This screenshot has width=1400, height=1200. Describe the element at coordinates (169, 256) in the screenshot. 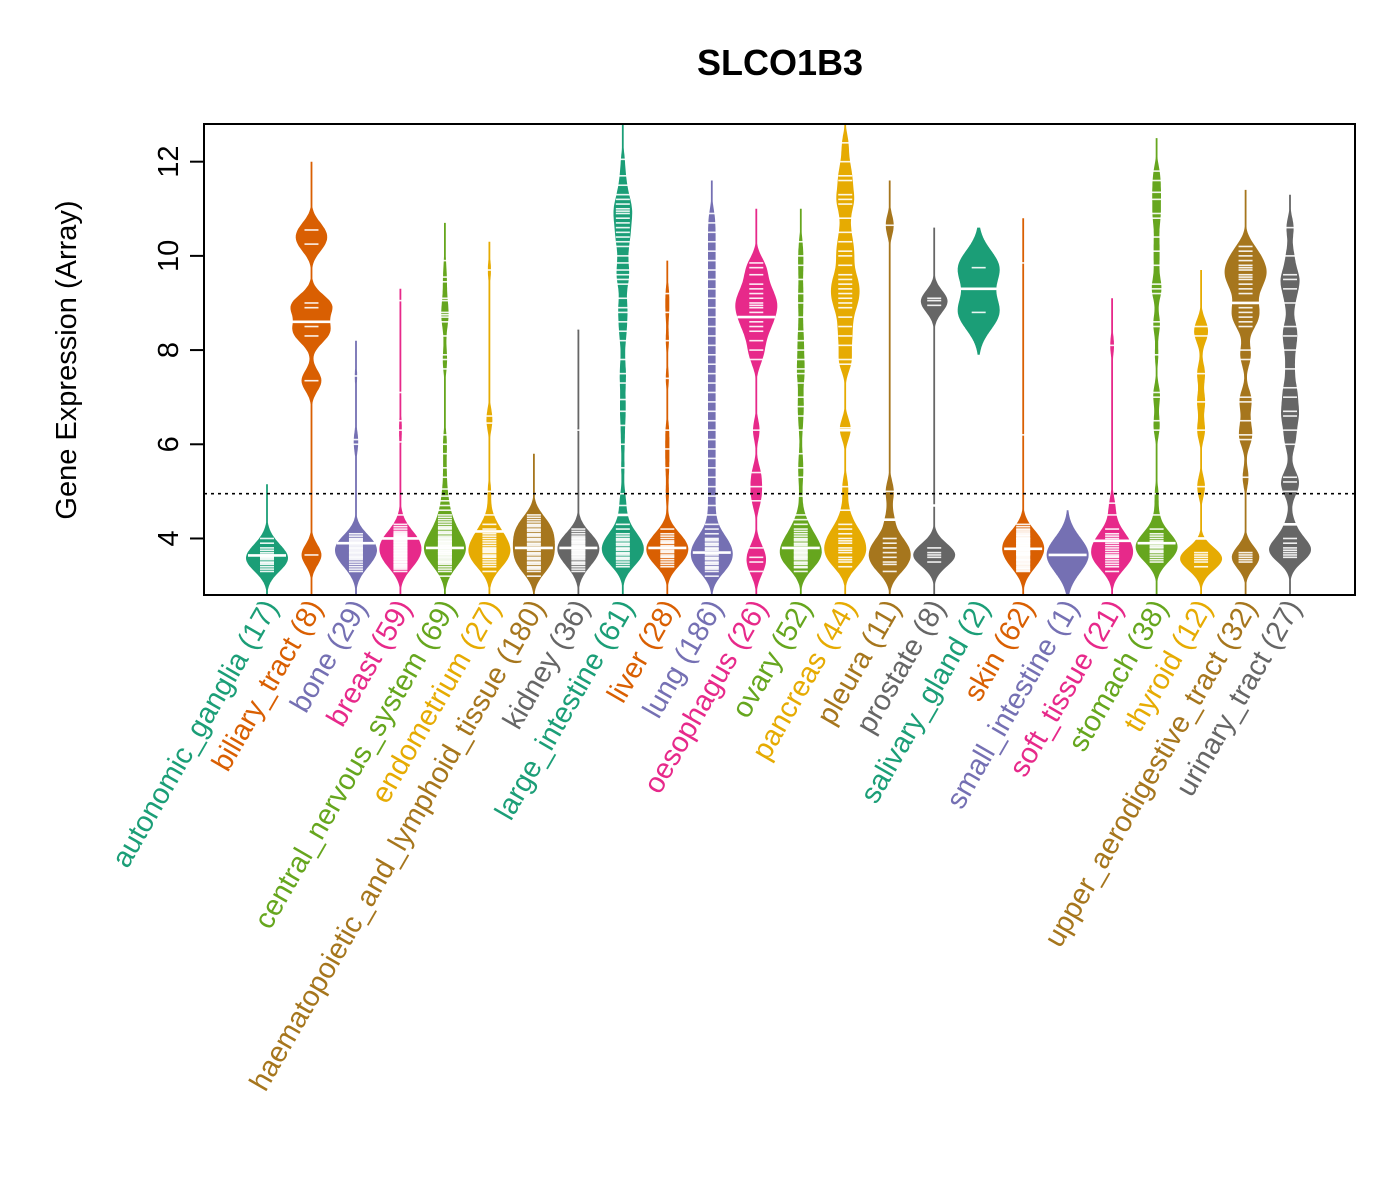

I see `y-tick-label: 10` at that location.